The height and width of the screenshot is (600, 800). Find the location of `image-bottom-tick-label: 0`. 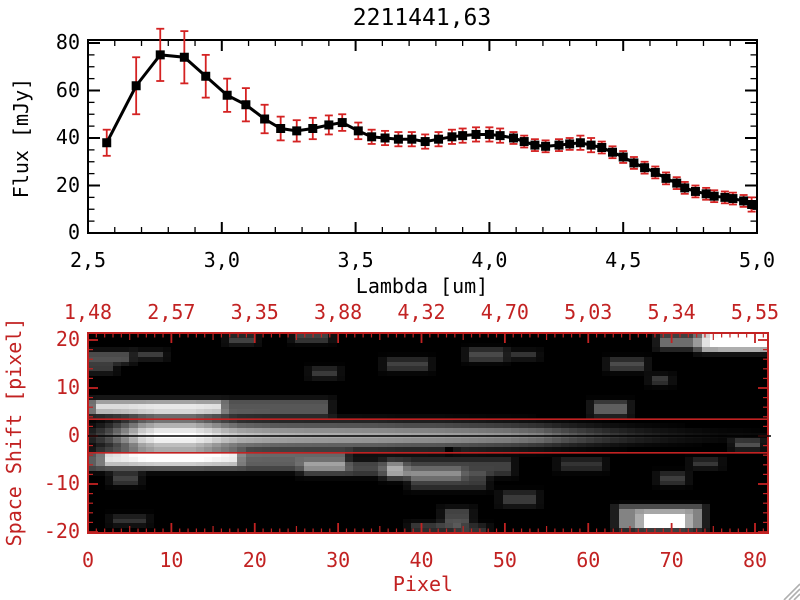

image-bottom-tick-label: 0 is located at coordinates (88, 560).